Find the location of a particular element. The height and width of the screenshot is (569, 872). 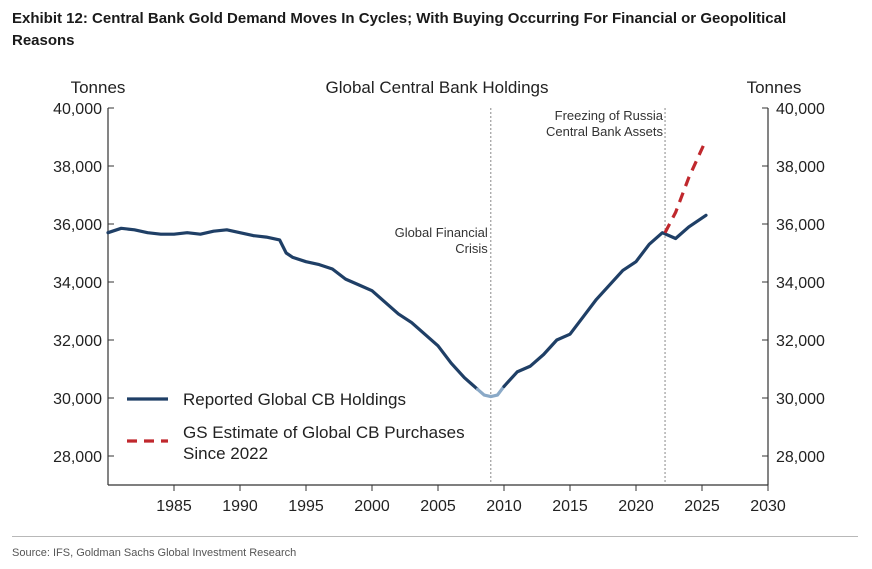

x-tick-label: 2020 is located at coordinates (636, 506).